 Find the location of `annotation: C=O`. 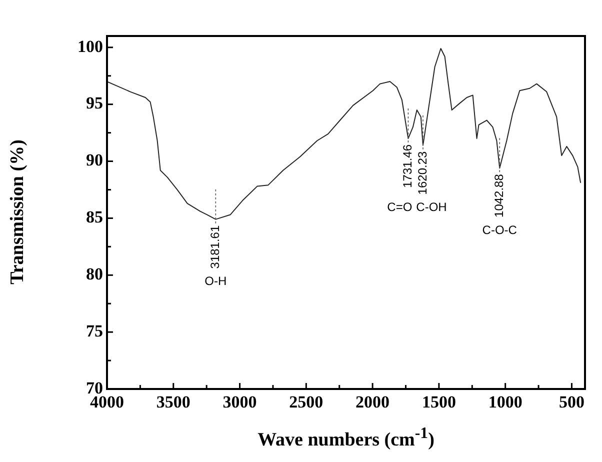

annotation: C=O is located at coordinates (399, 207).